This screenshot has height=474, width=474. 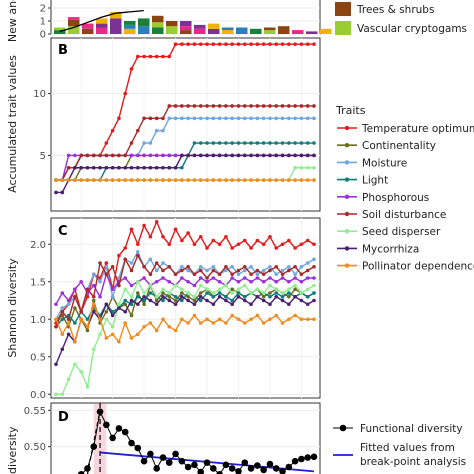 I want to click on panel-d-letter: D, so click(x=63, y=417).